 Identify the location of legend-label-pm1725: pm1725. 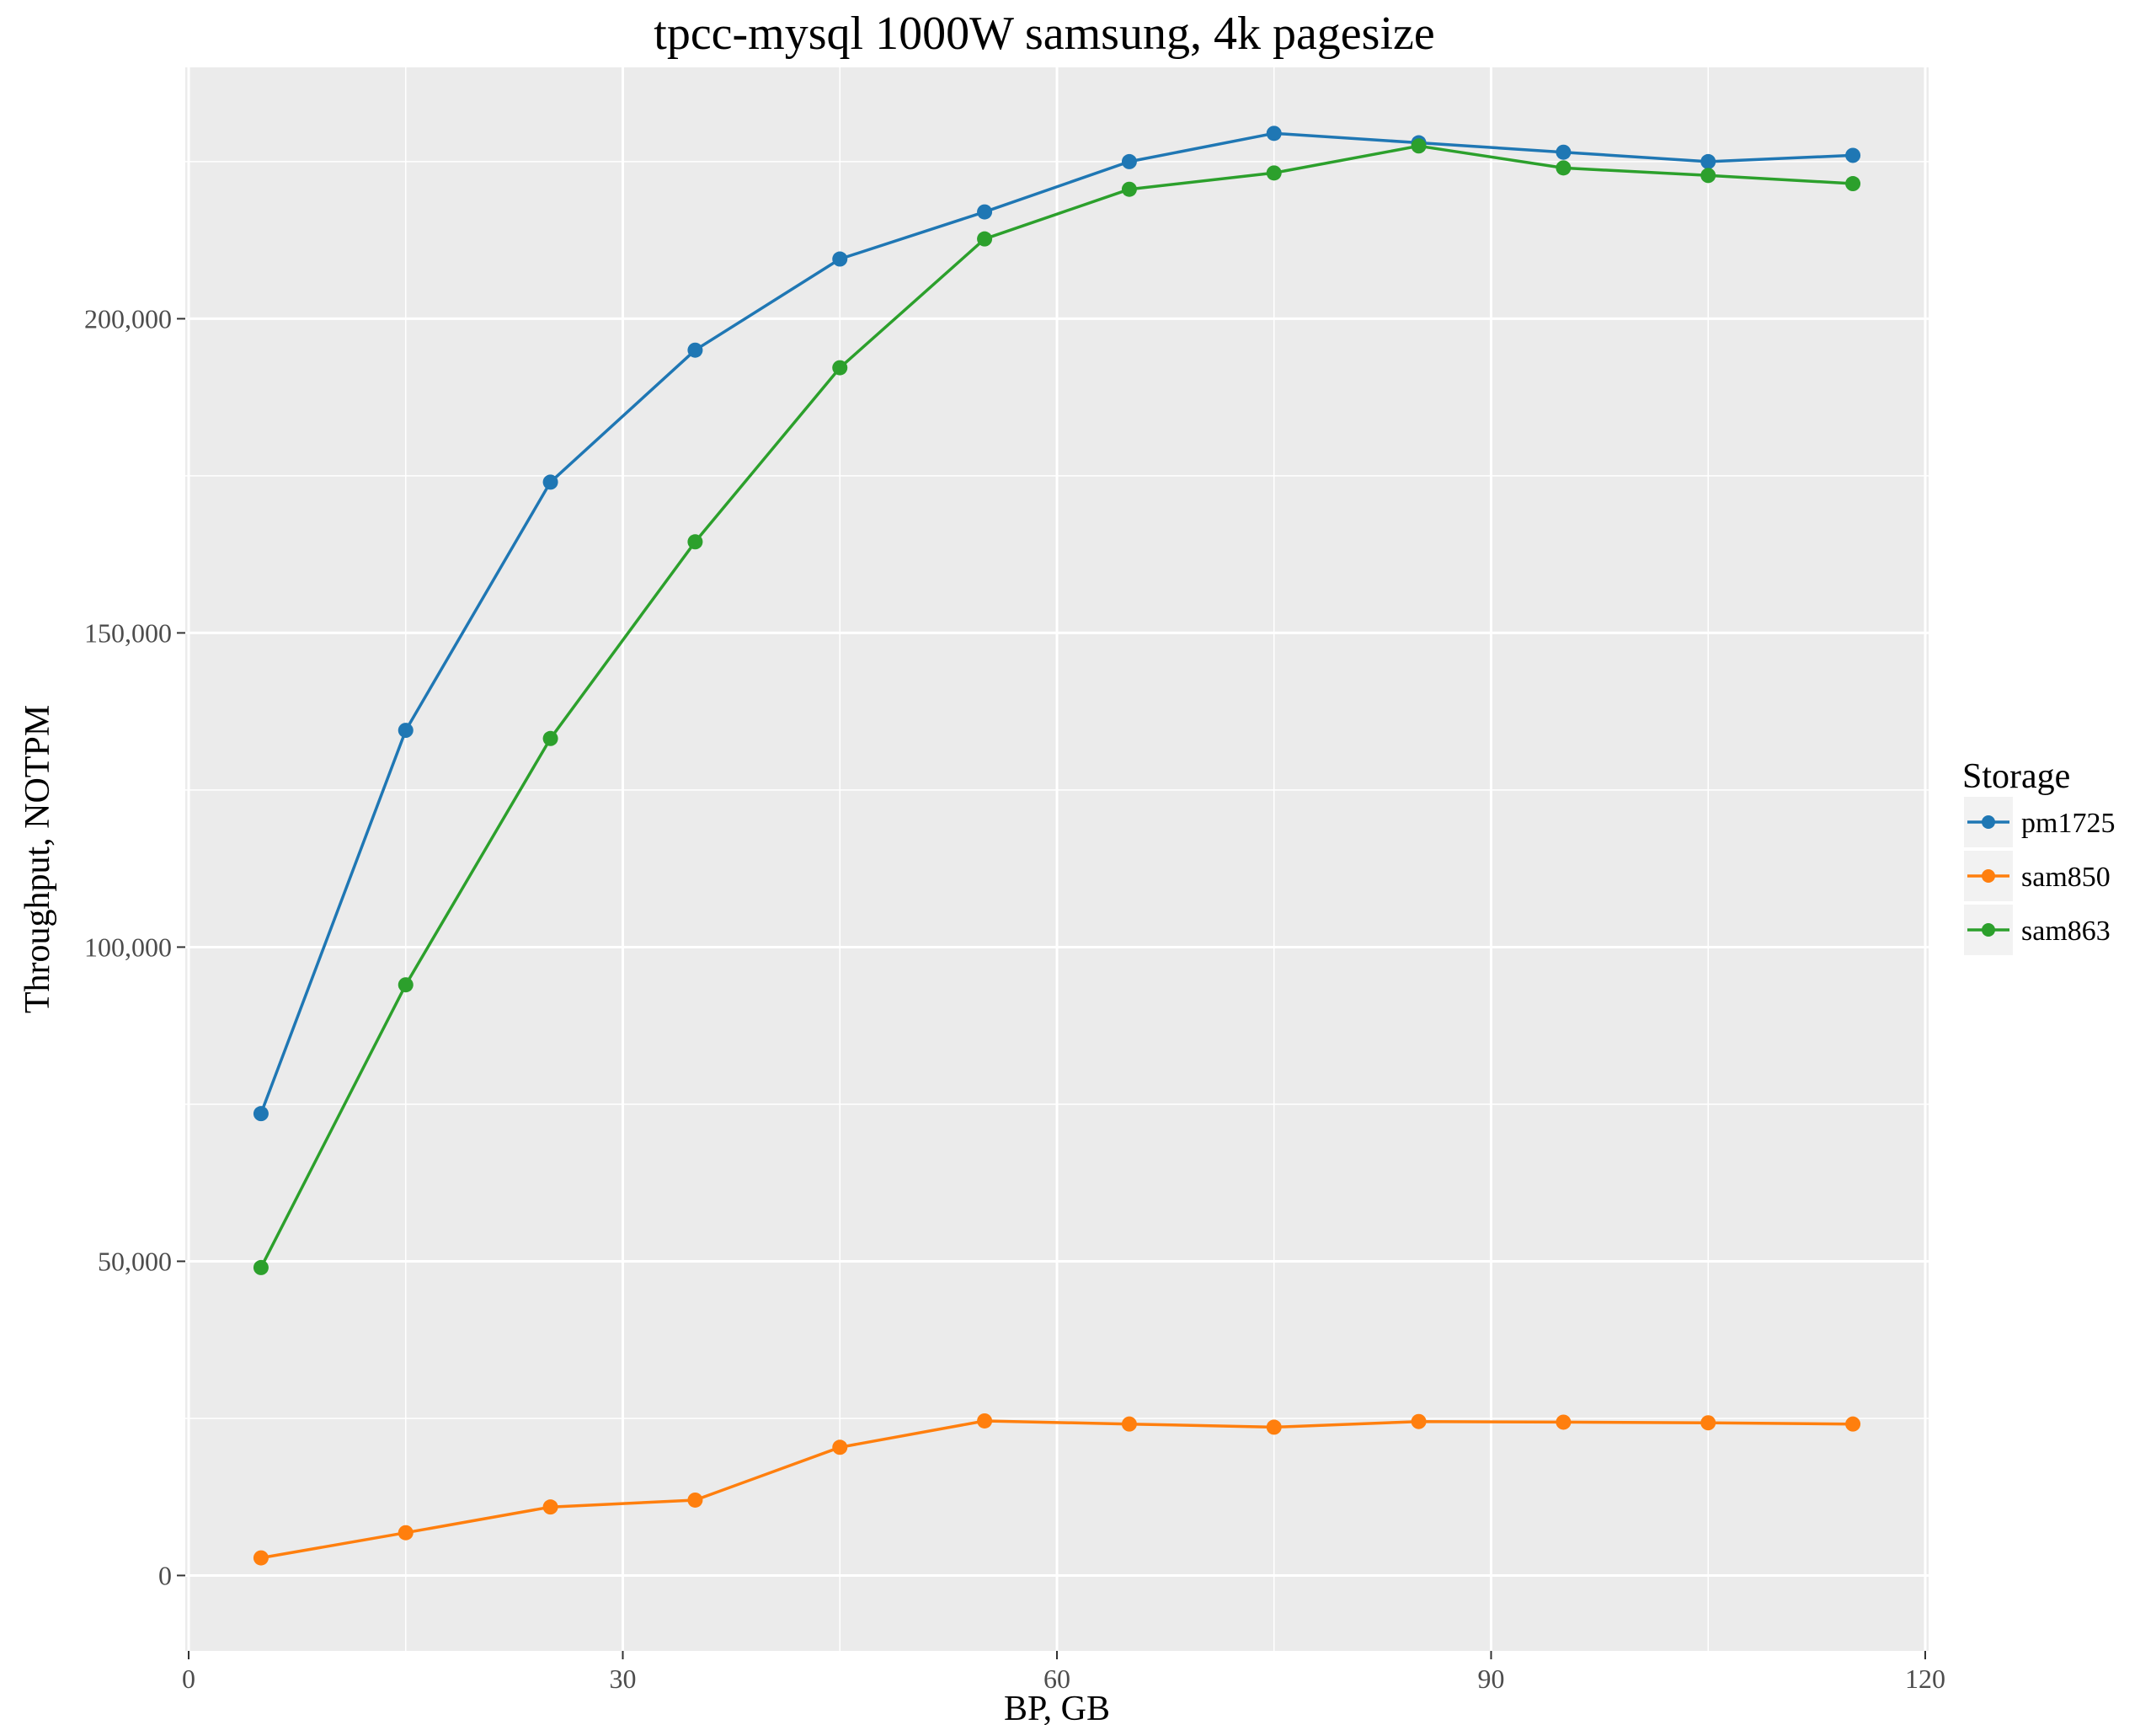
(2068, 823).